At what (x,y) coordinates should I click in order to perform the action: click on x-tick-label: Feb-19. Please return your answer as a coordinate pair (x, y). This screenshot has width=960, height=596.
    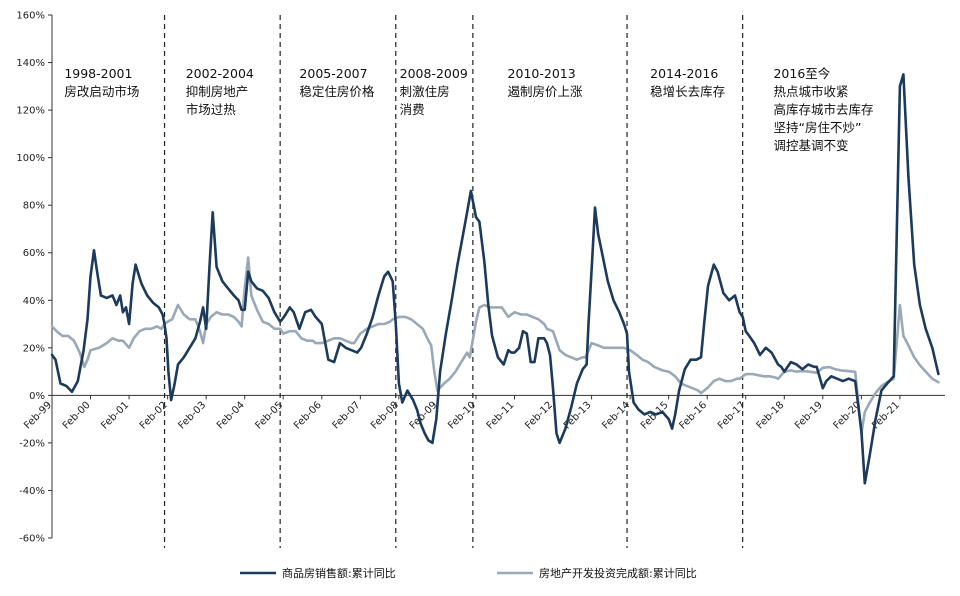
    Looking at the image, I should click on (809, 416).